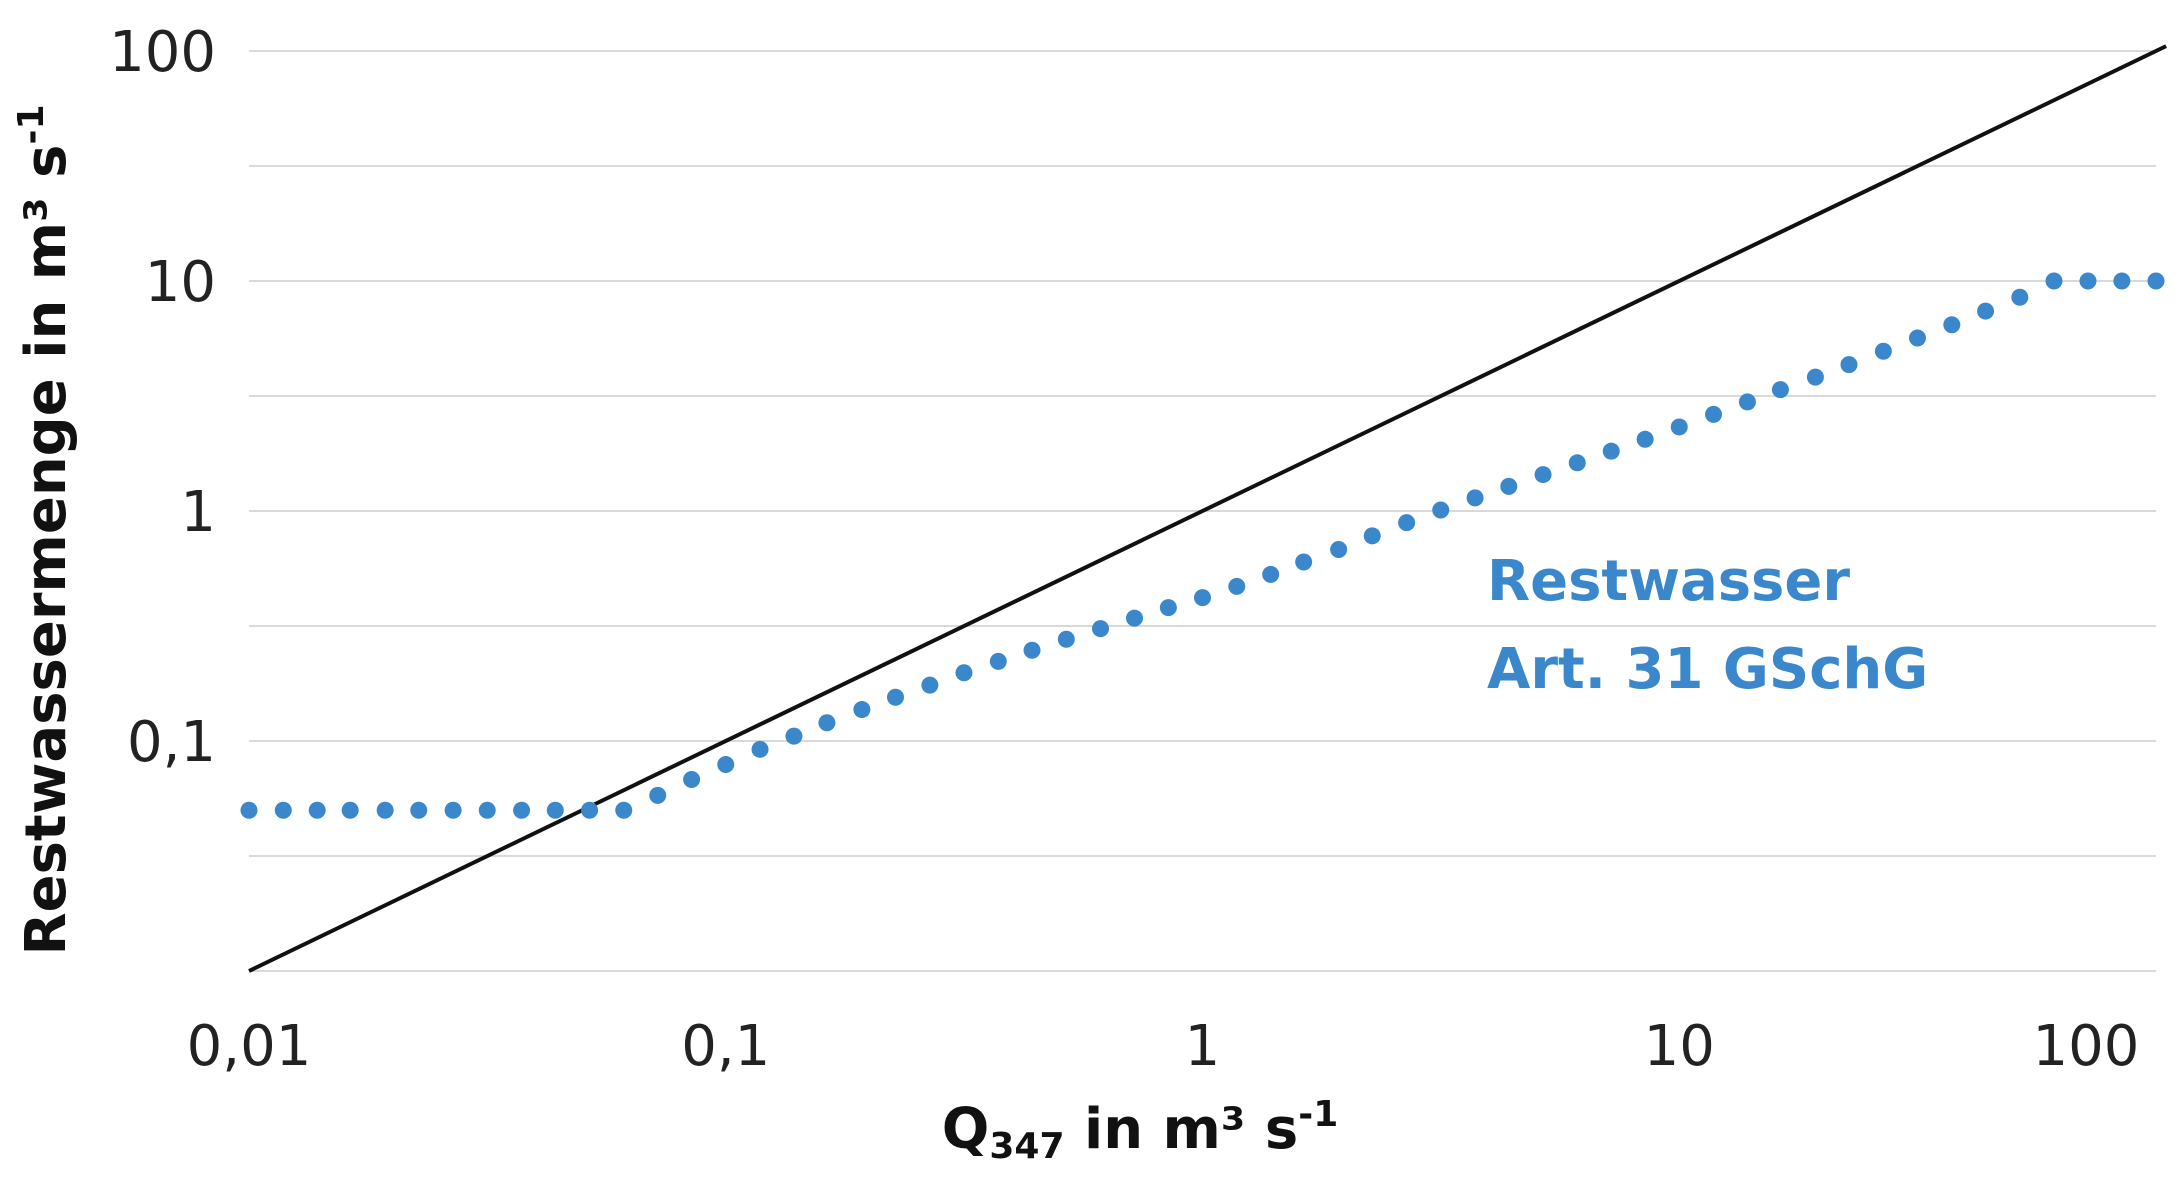  I want to click on y-tick-label: 100, so click(162, 52).